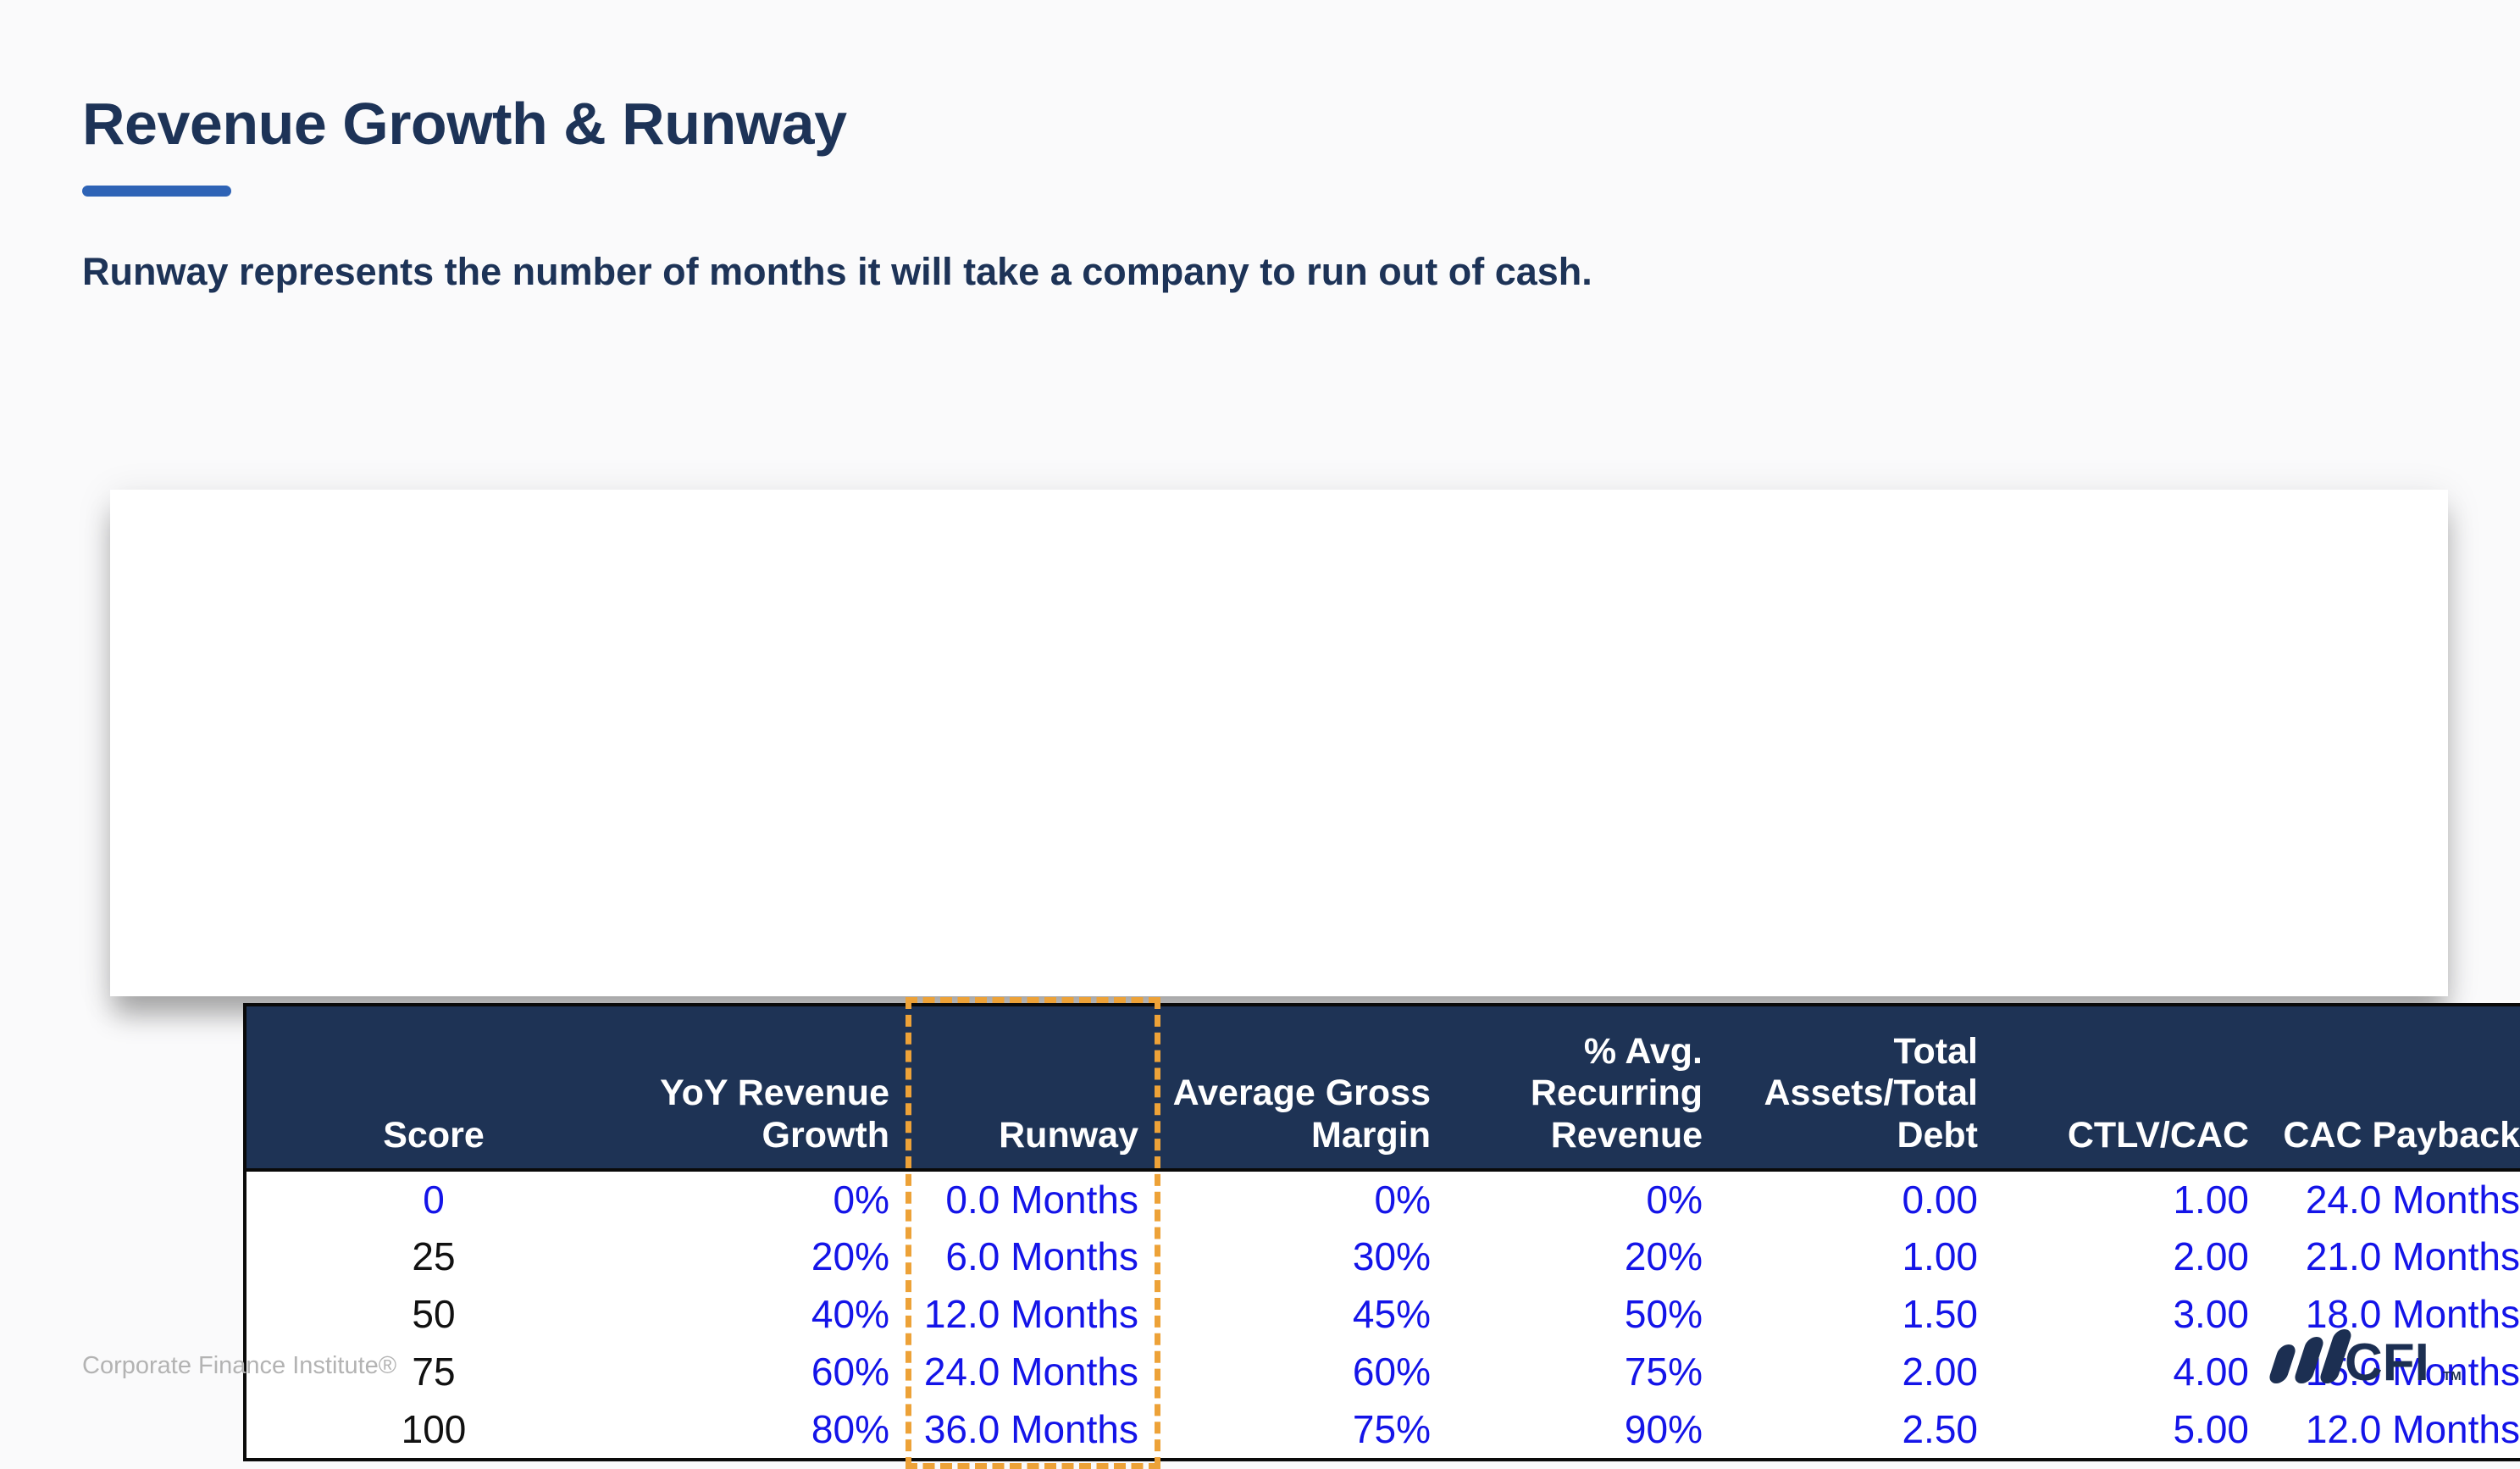 The image size is (2520, 1469). What do you see at coordinates (850, 1429) in the screenshot?
I see `table-cell: 80%` at bounding box center [850, 1429].